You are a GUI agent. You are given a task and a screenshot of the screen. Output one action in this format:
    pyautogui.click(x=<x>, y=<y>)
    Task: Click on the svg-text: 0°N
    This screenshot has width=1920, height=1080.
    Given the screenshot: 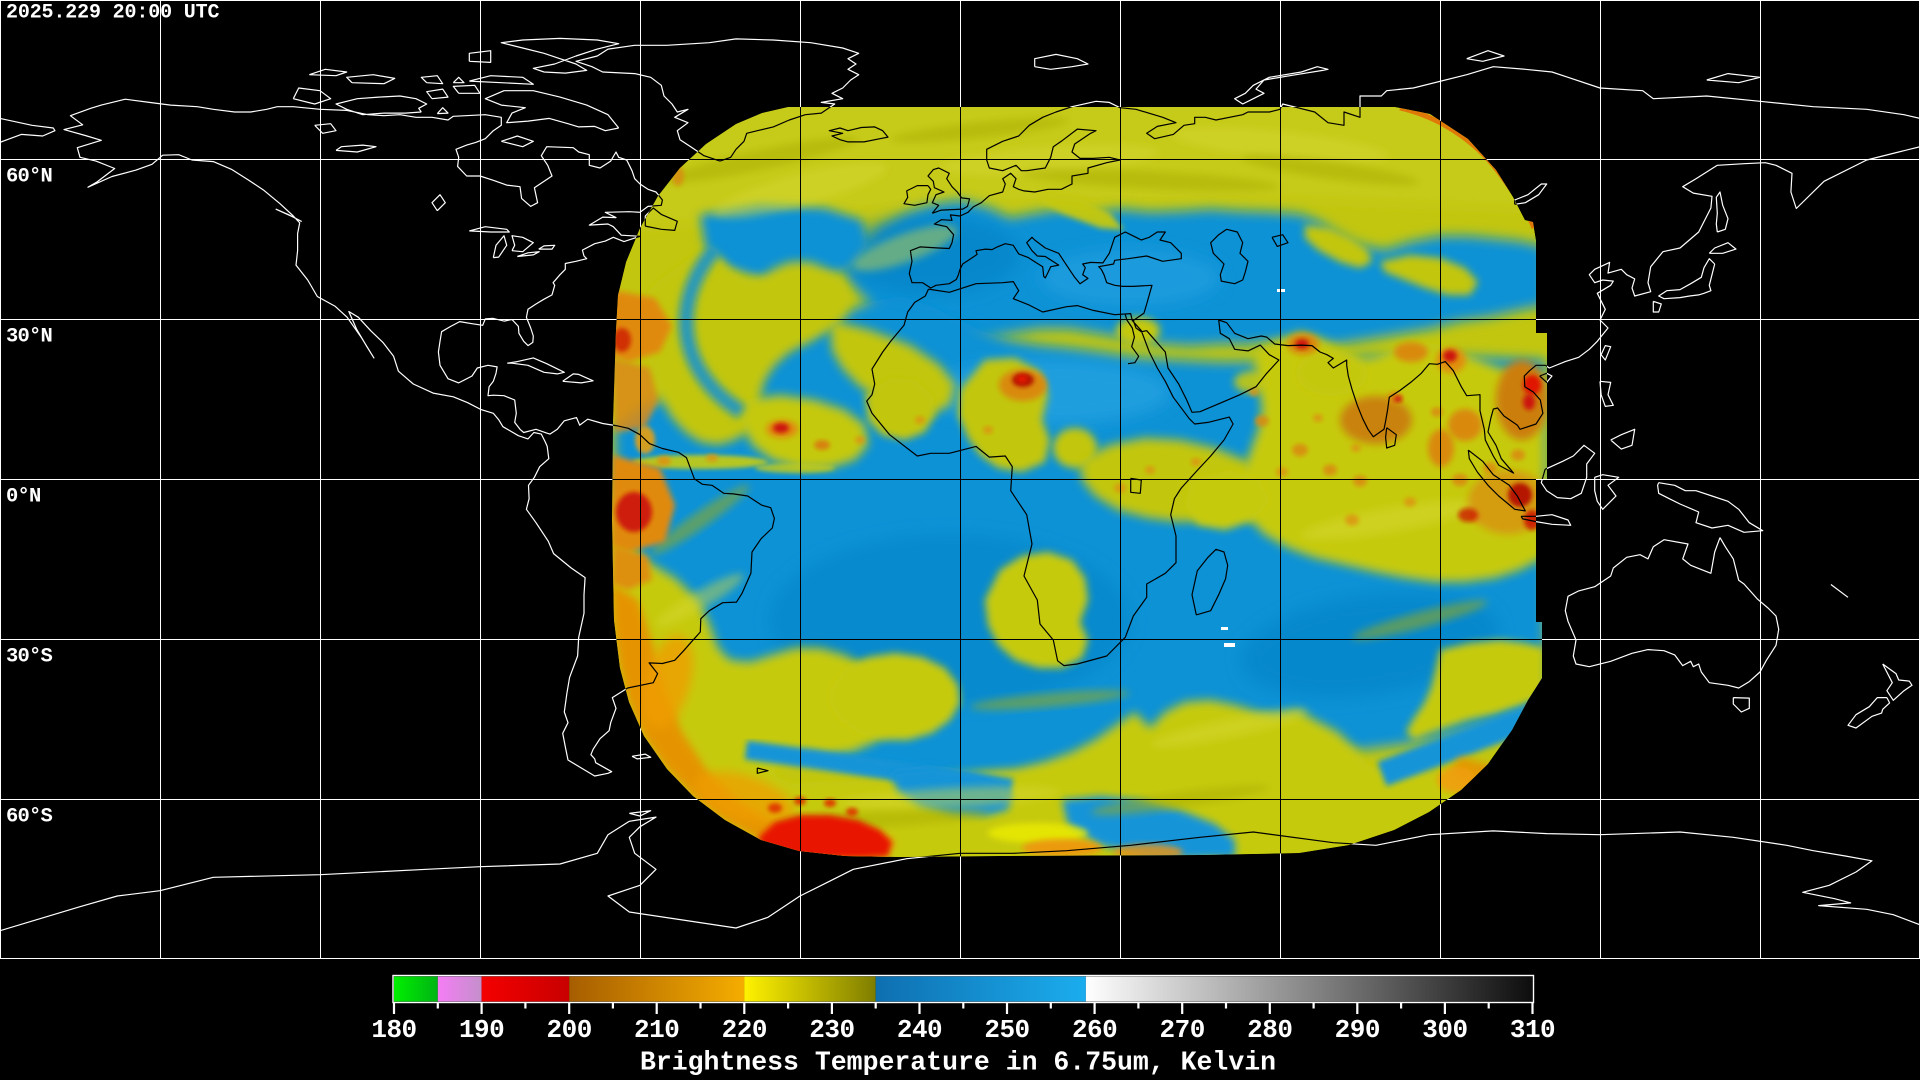 What is the action you would take?
    pyautogui.click(x=23, y=497)
    